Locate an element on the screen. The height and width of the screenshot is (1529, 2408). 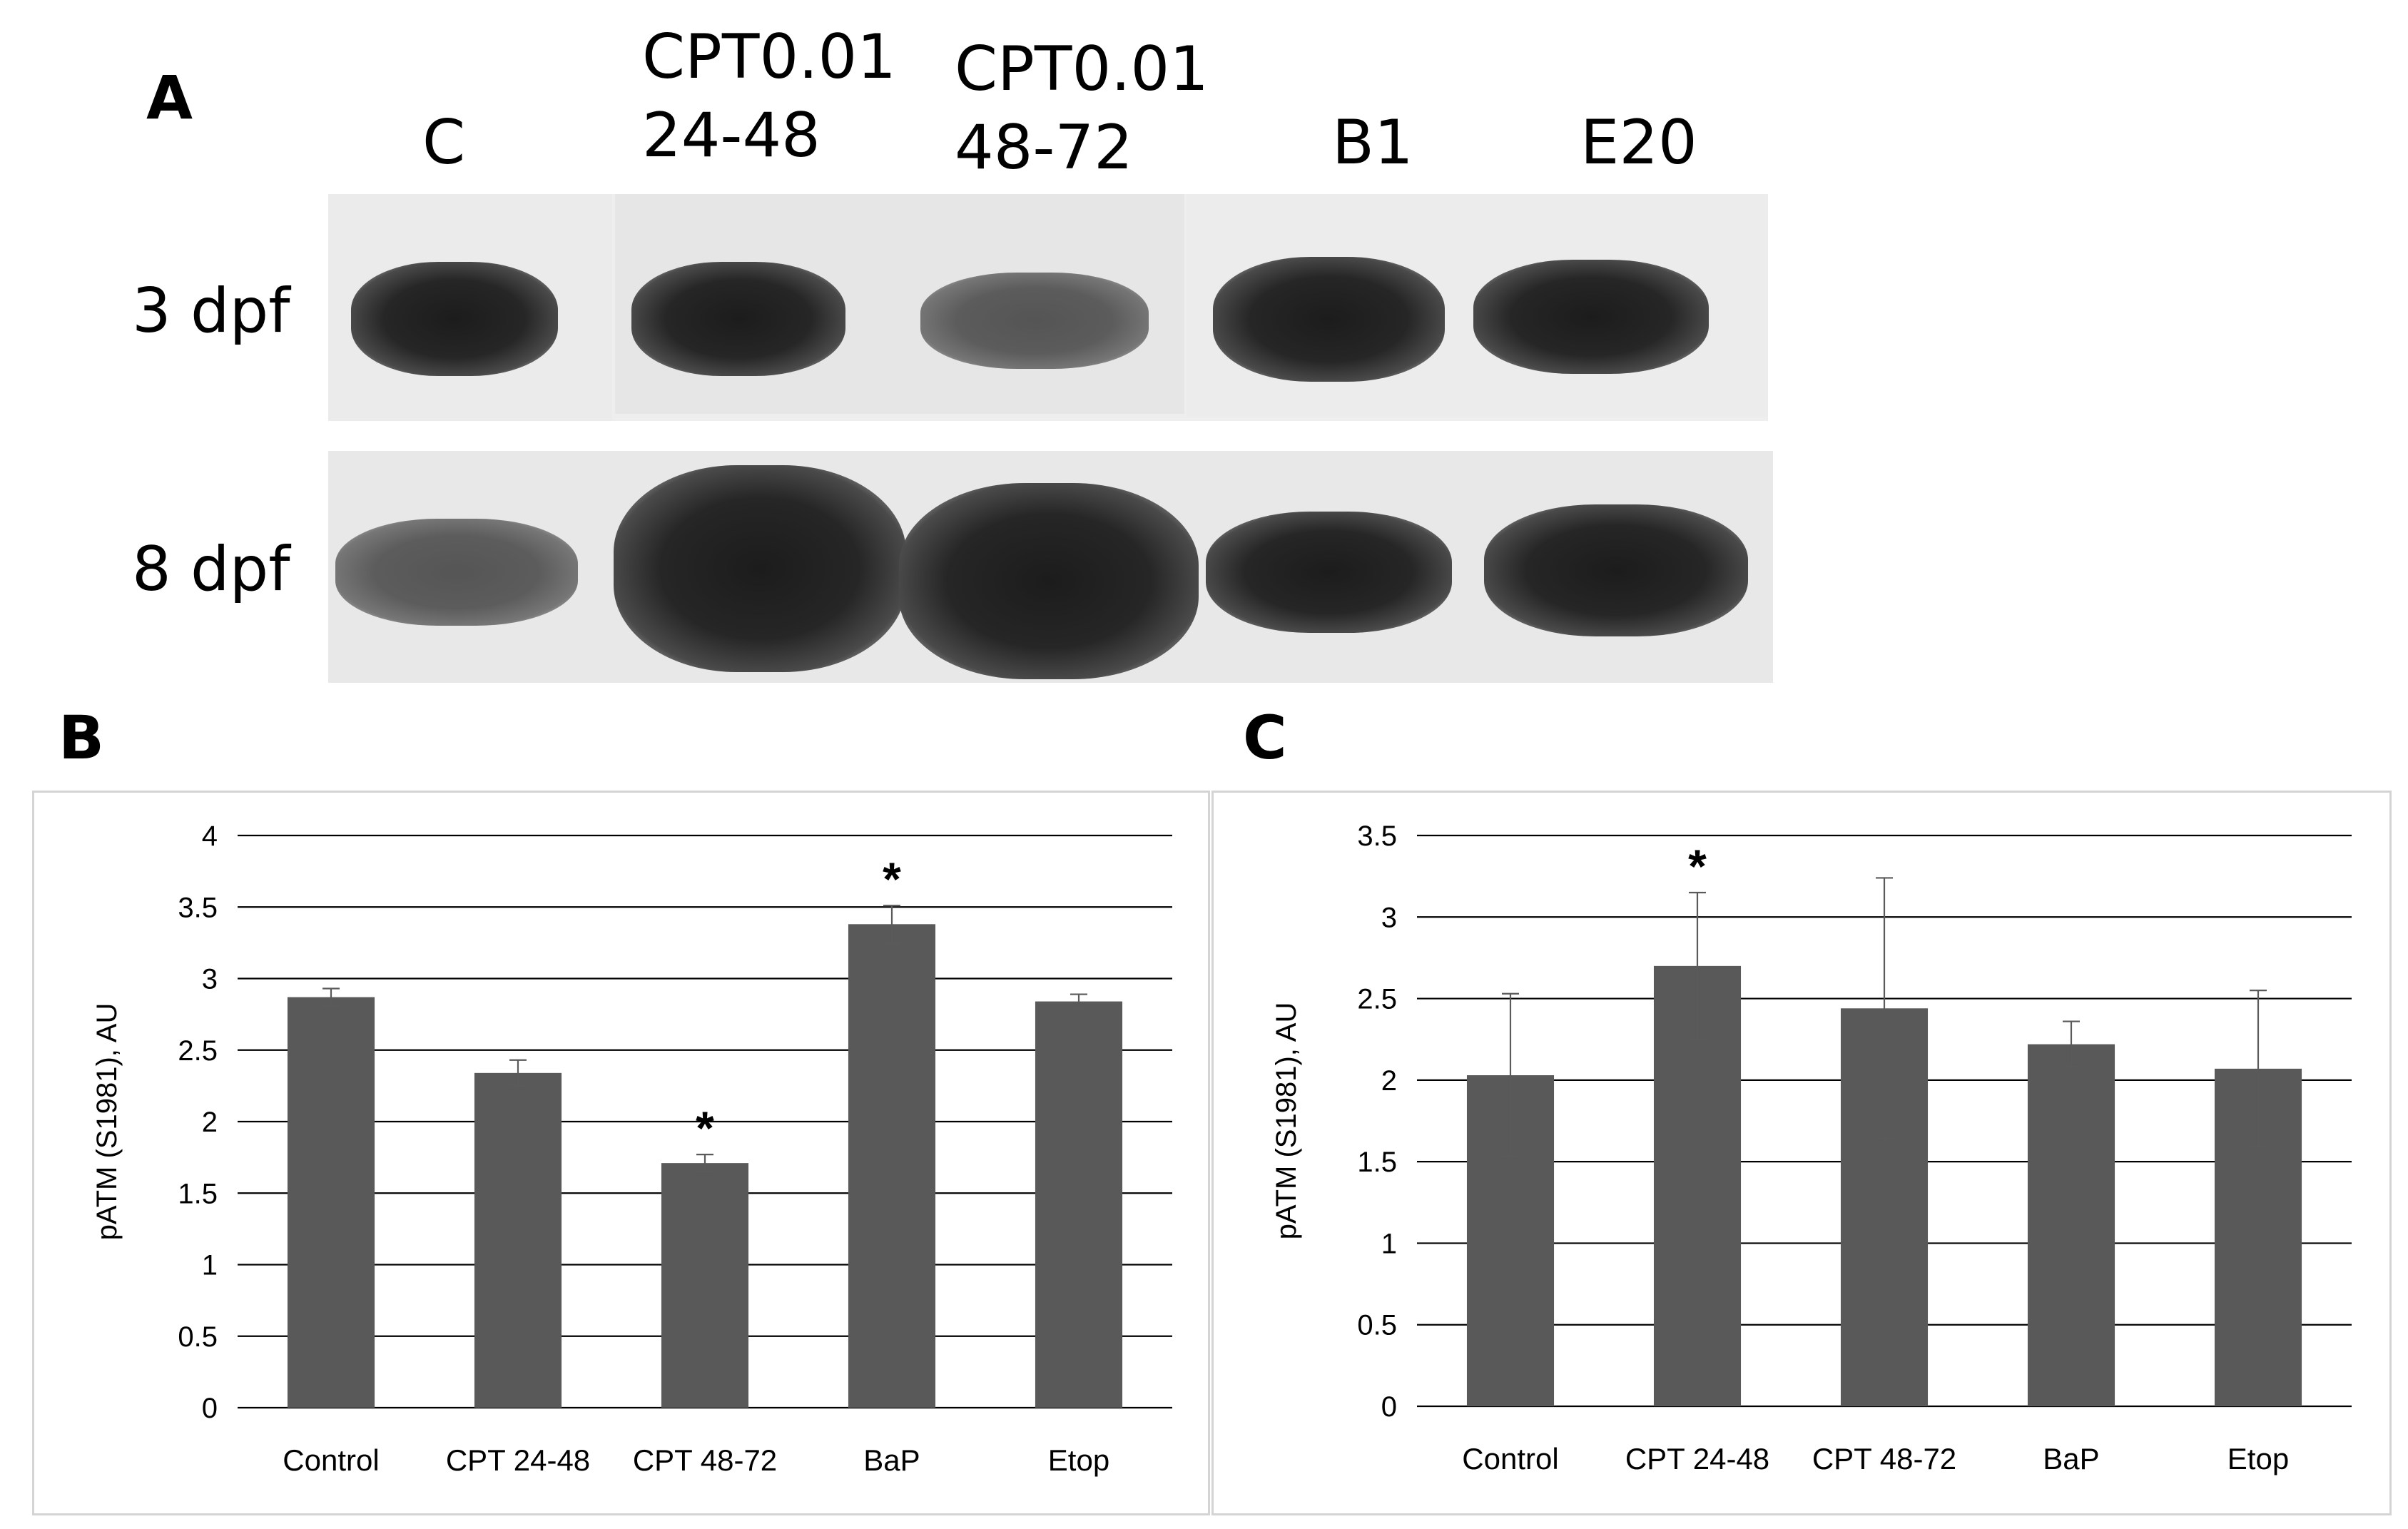
band-3dpf-e20 is located at coordinates (1591, 317).